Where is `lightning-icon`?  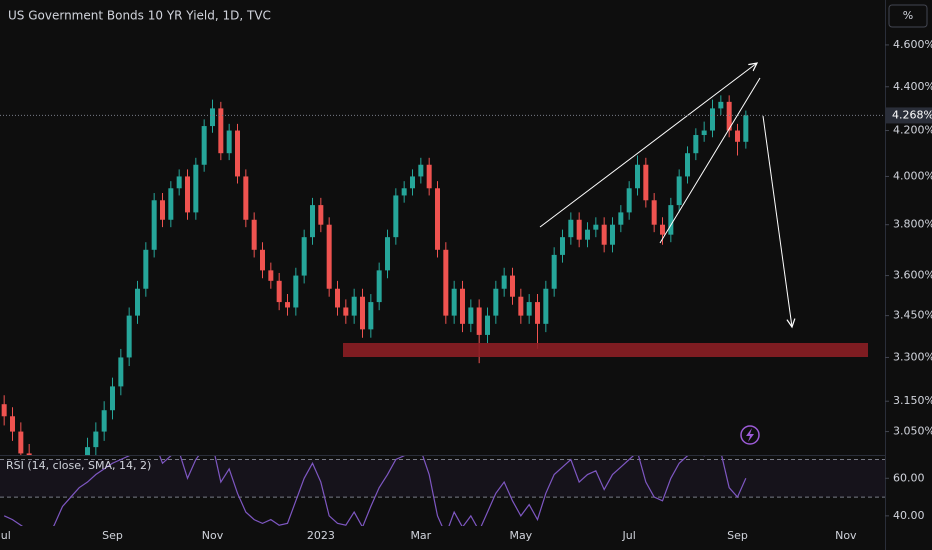 lightning-icon is located at coordinates (750, 435).